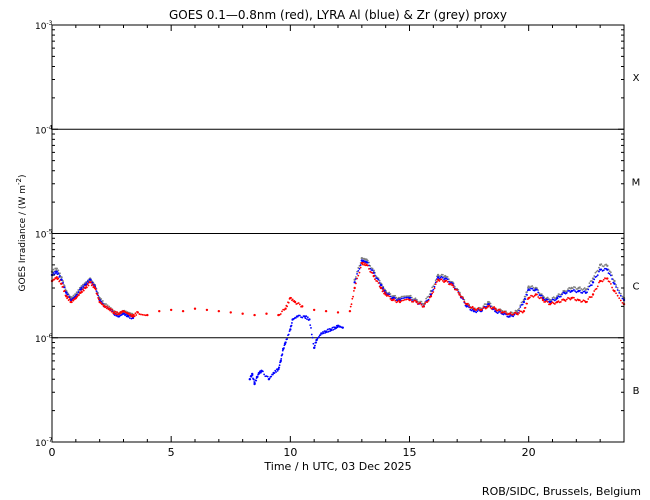 Image resolution: width=650 pixels, height=500 pixels. I want to click on y-tick-label: 10⁻⁷, so click(44, 443).